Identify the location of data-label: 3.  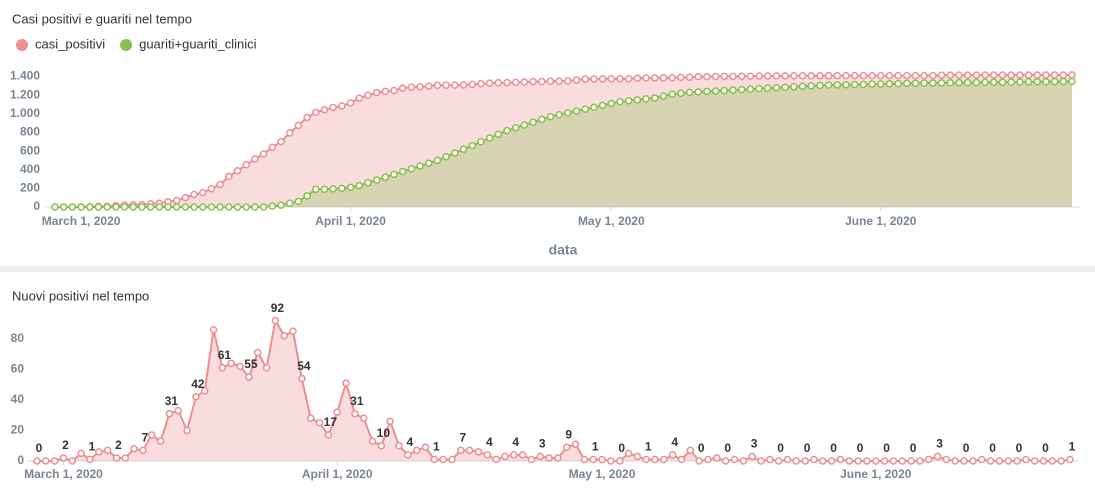
(542, 444).